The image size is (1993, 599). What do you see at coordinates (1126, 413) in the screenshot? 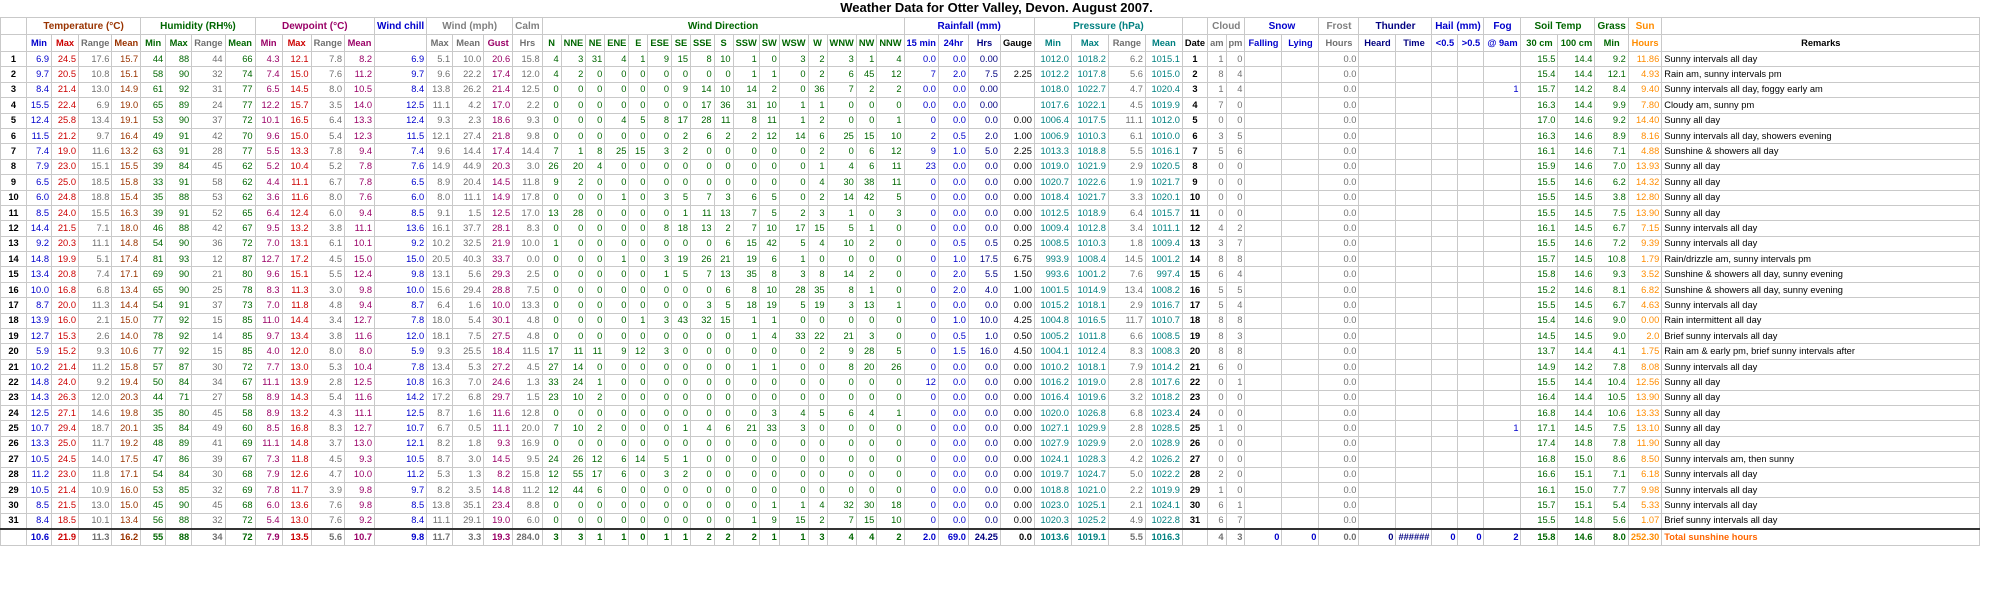
I see `table-cell: 6.8` at bounding box center [1126, 413].